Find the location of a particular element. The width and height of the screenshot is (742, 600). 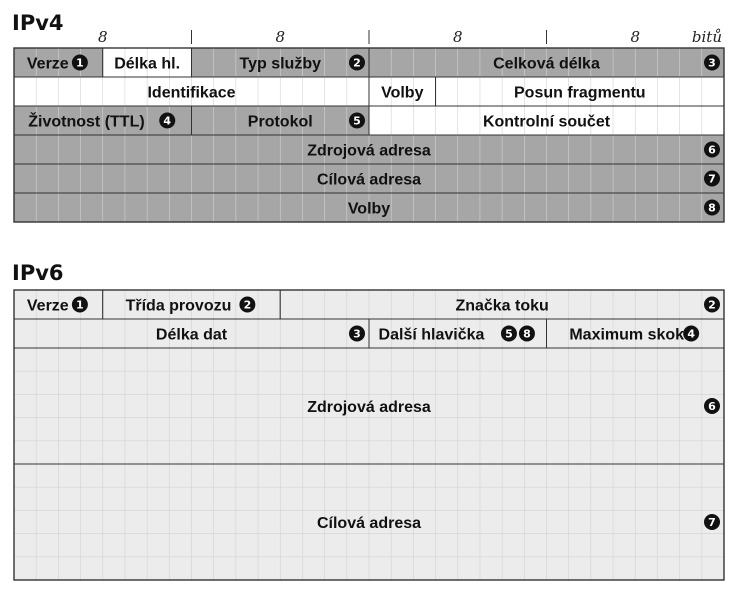

ipv4-field-cílová-adresa-label: Cílová adresa is located at coordinates (369, 180).